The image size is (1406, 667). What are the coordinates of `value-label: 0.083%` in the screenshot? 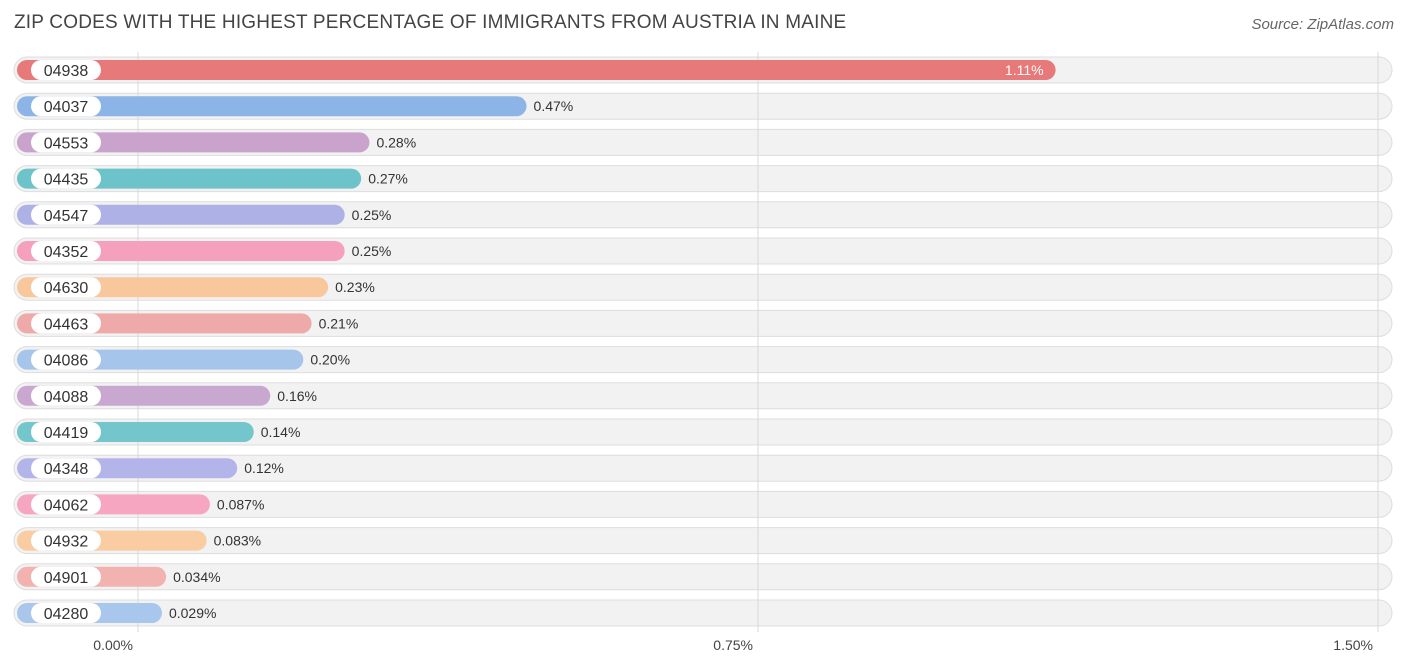 It's located at (237, 541).